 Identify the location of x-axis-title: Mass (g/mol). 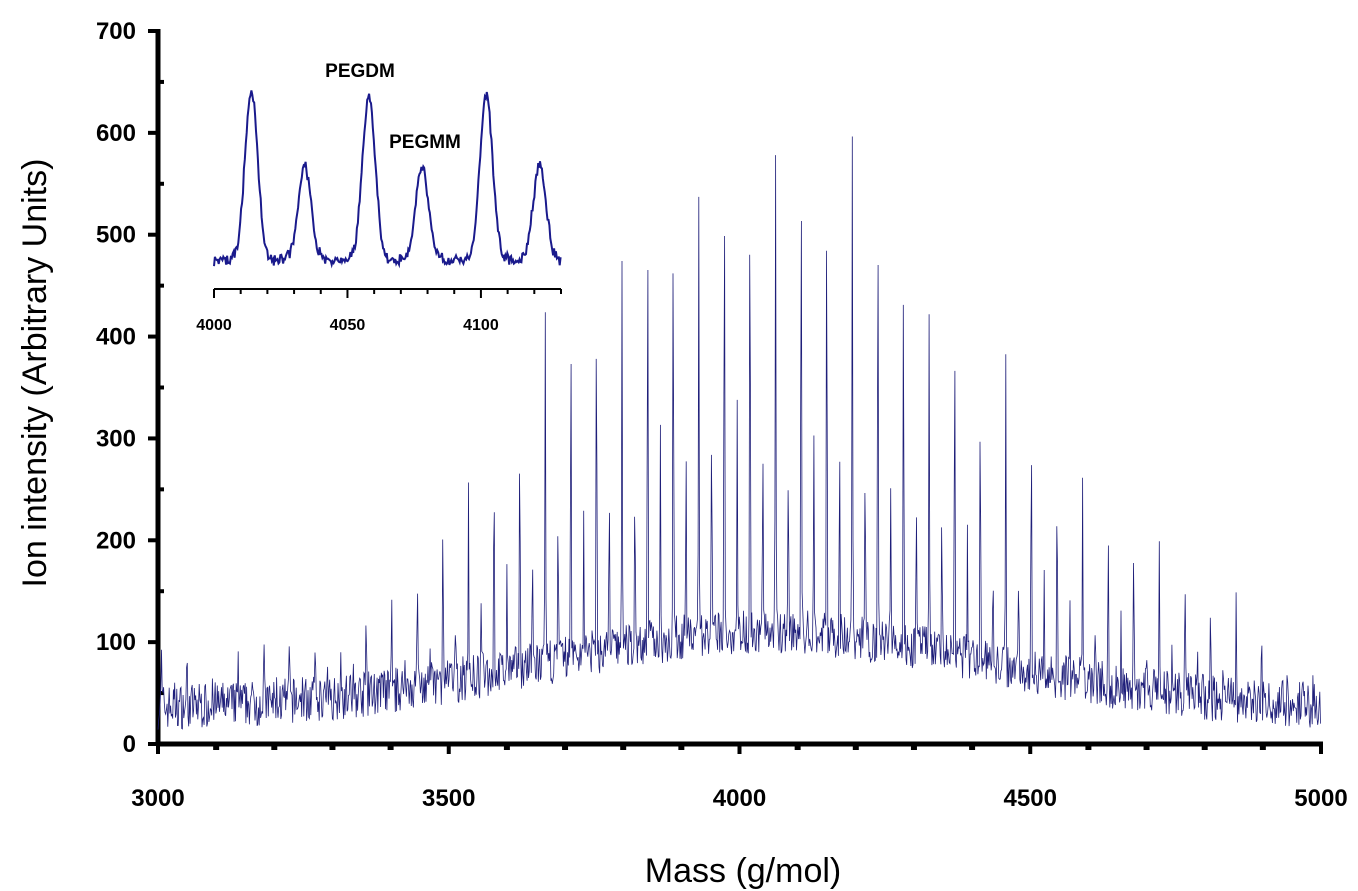
(743, 871).